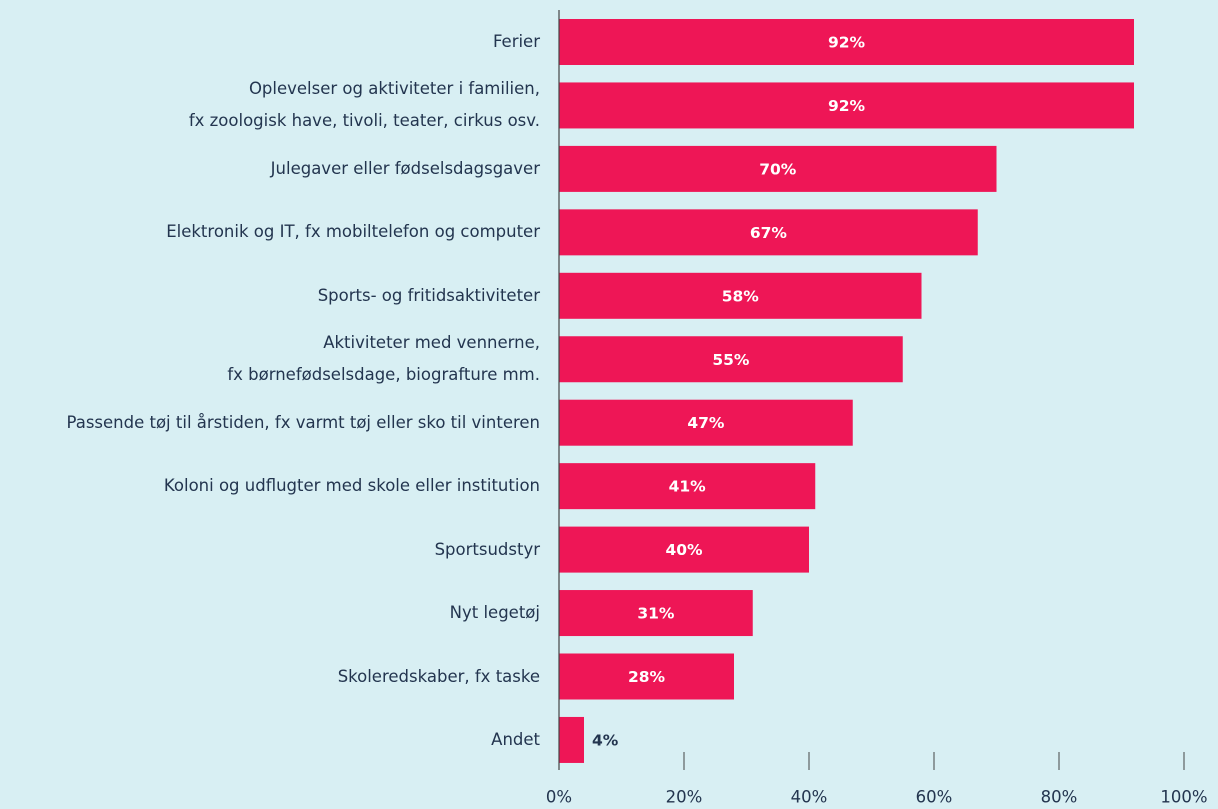 The image size is (1218, 809). What do you see at coordinates (405, 168) in the screenshot?
I see `category-label: Julegaver eller fødselsdagsgaver` at bounding box center [405, 168].